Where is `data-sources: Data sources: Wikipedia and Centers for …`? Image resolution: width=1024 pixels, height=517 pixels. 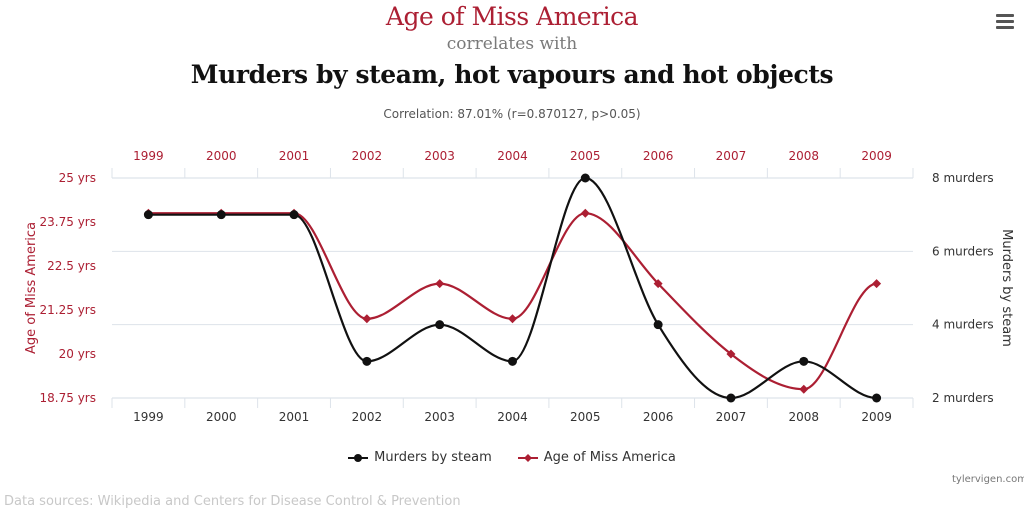 data-sources: Data sources: Wikipedia and Centers for … is located at coordinates (232, 501).